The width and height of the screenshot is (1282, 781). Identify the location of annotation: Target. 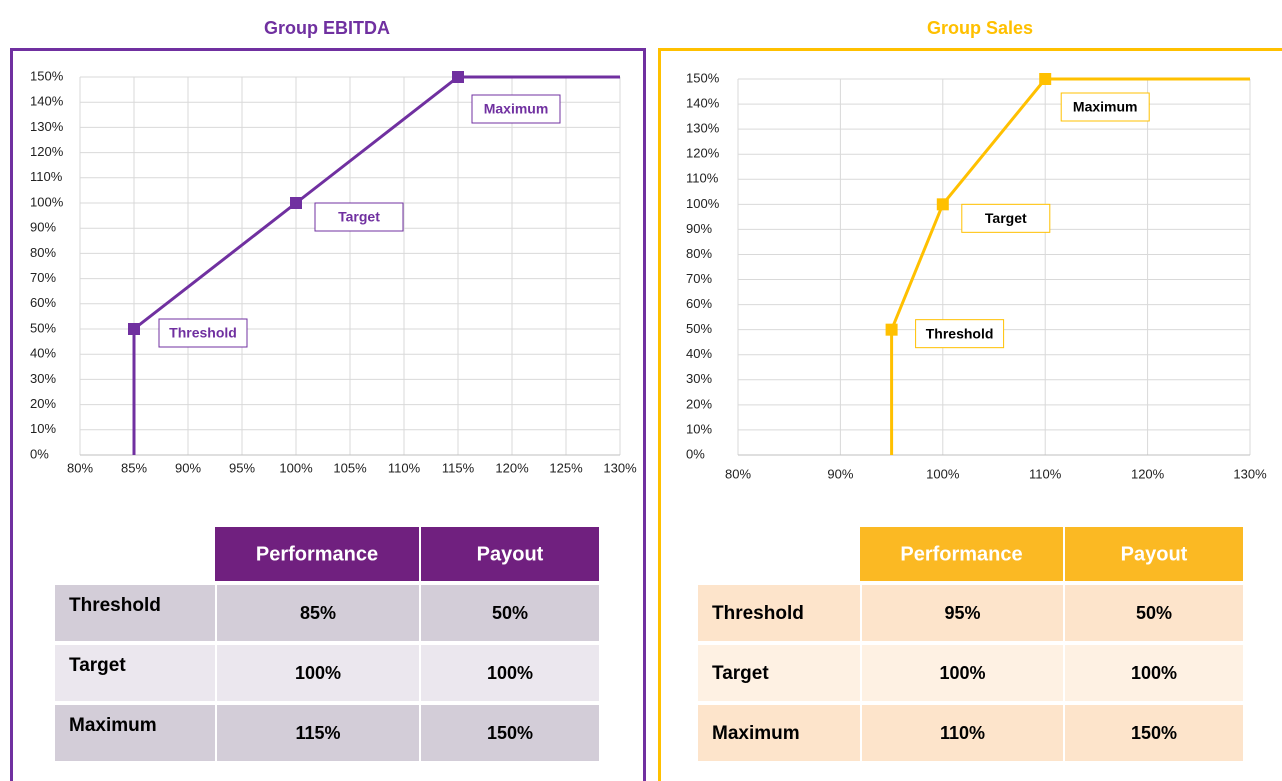
(359, 217).